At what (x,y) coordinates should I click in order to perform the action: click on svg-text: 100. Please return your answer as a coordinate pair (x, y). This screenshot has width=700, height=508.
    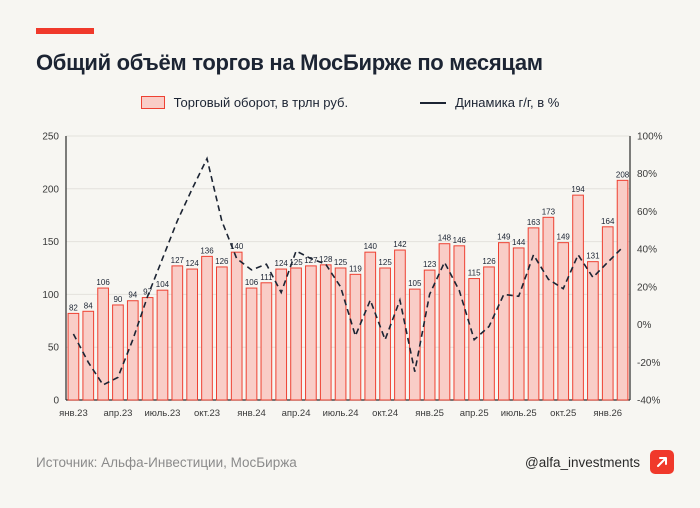
    Looking at the image, I should click on (50, 295).